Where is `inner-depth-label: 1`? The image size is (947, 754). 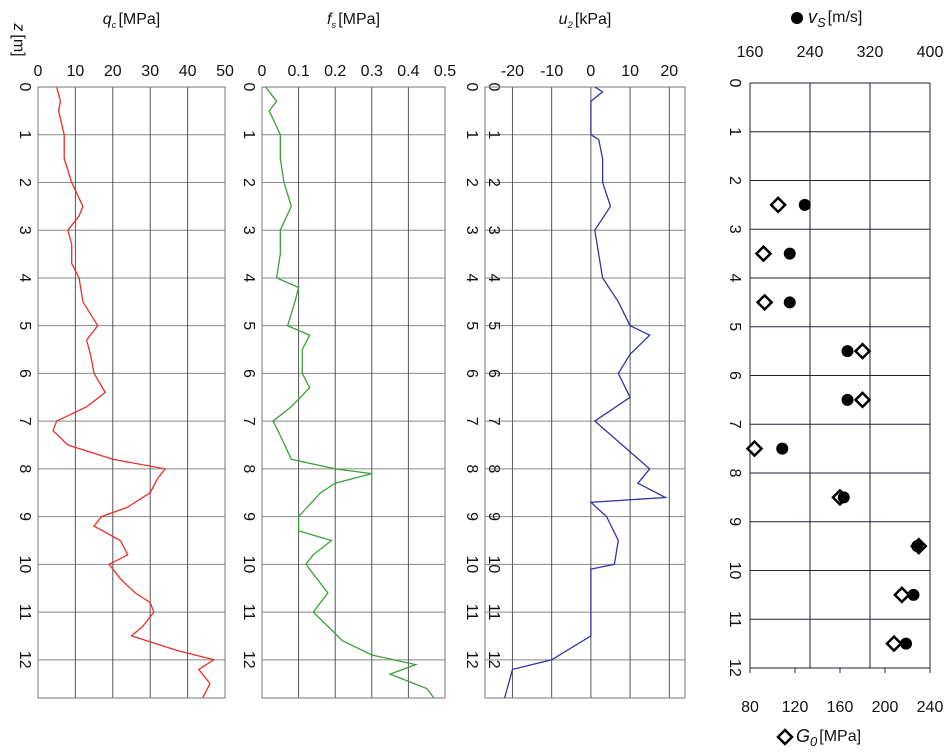
inner-depth-label: 1 is located at coordinates (493, 134).